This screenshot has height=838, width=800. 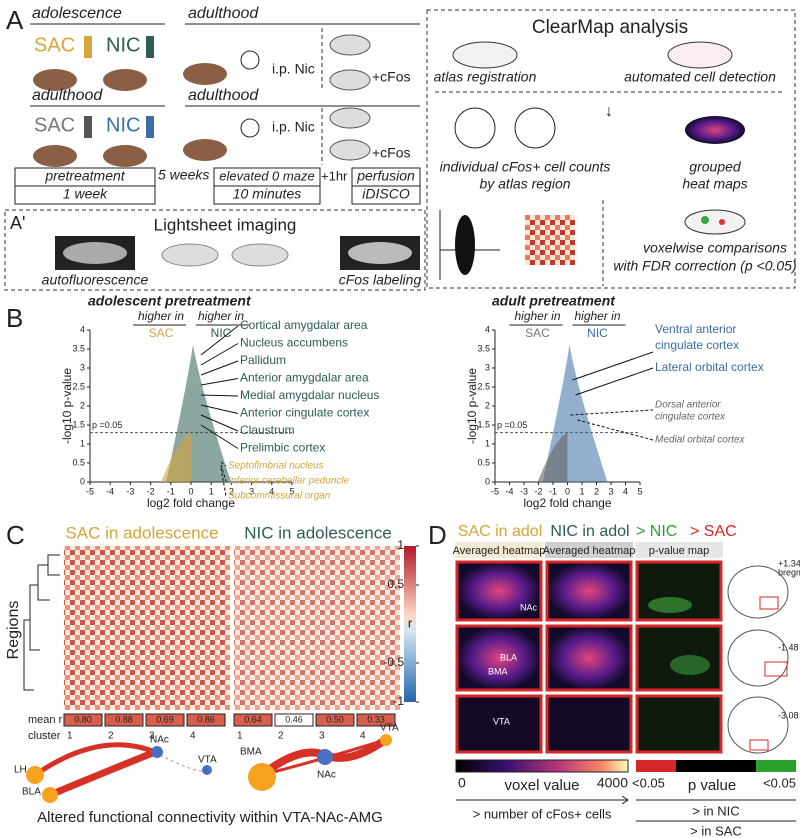 What do you see at coordinates (304, 378) in the screenshot?
I see `region-label: Anterior amygdalar area` at bounding box center [304, 378].